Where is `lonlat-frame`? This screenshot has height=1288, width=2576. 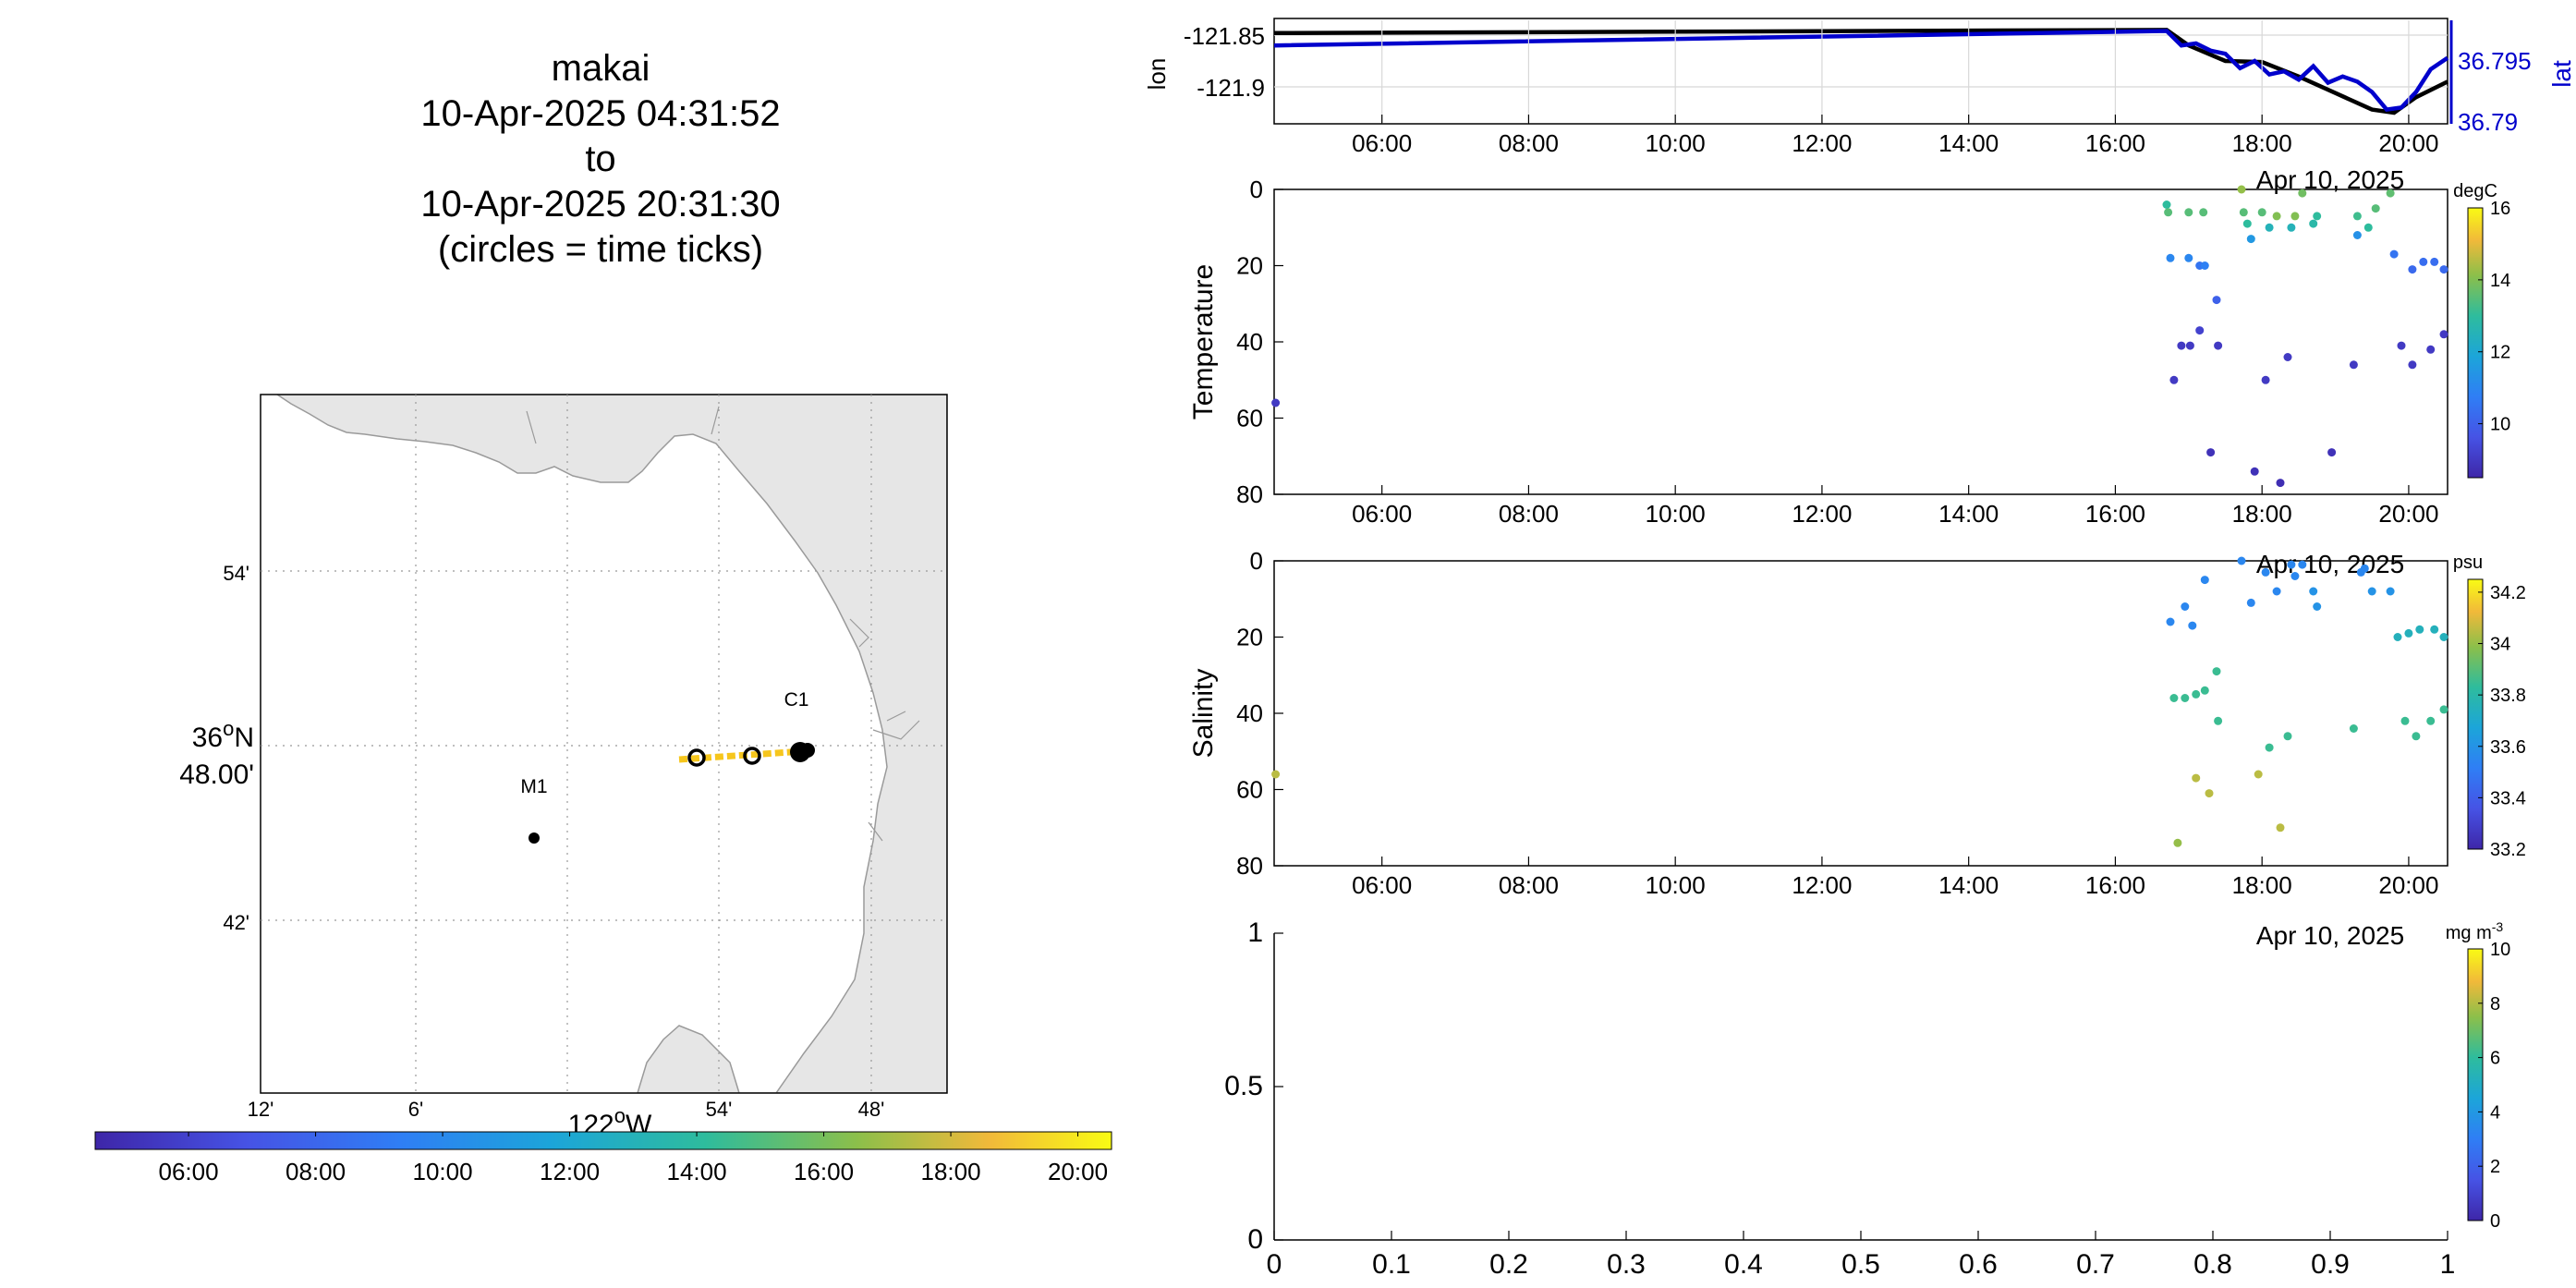 lonlat-frame is located at coordinates (1860, 71).